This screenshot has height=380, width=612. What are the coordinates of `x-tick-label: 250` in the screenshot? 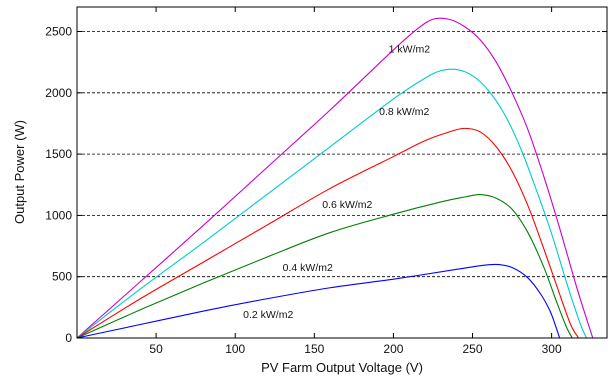 It's located at (473, 349).